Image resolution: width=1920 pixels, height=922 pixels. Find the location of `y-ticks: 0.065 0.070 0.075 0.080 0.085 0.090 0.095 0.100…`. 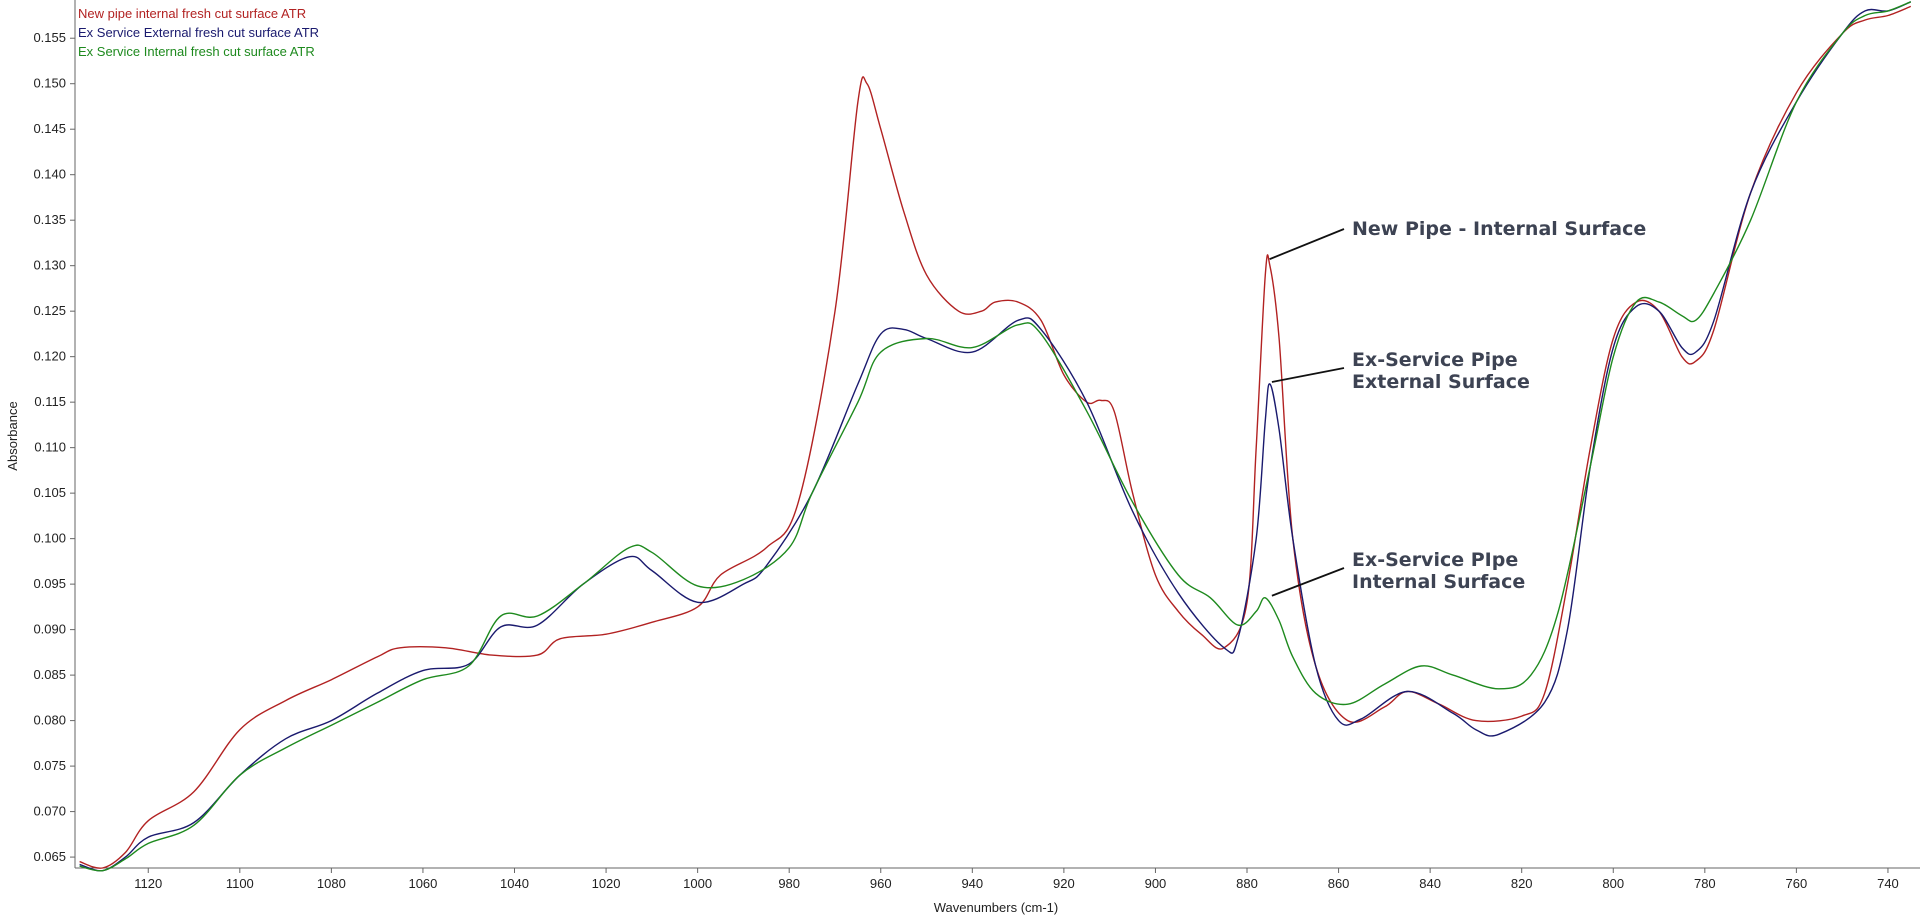

y-ticks: 0.065 0.070 0.075 0.080 0.085 0.090 0.095 0.100… is located at coordinates (54, 447).